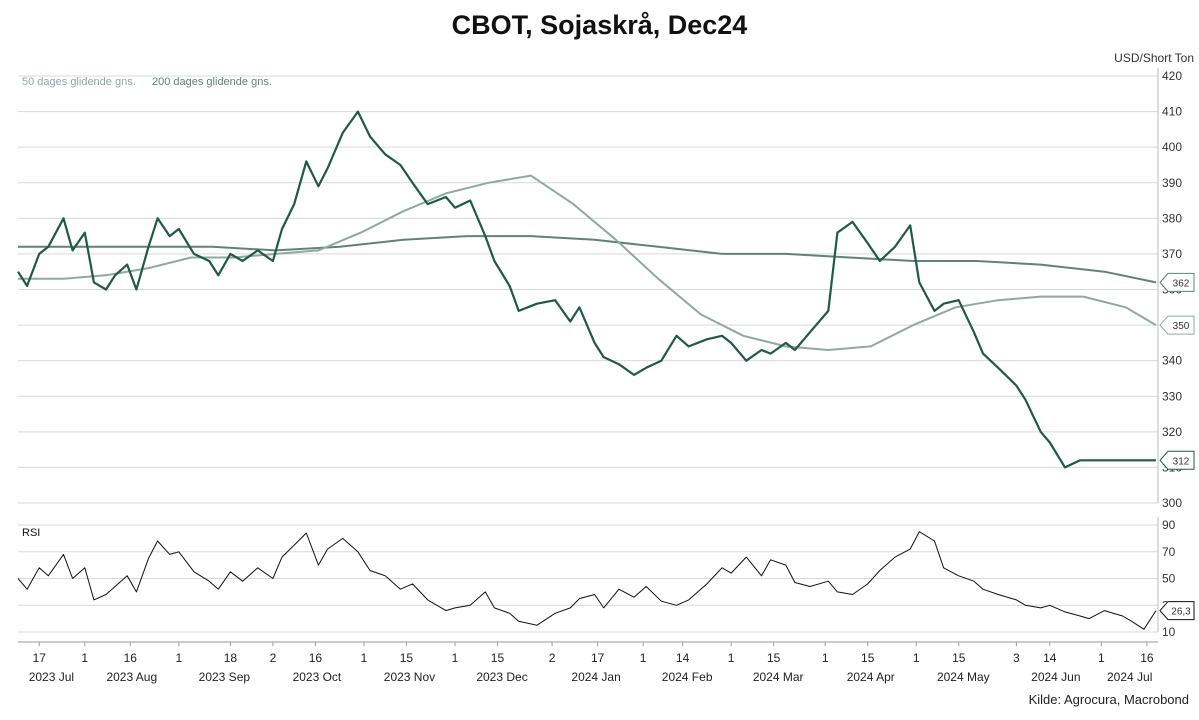 The width and height of the screenshot is (1199, 720). I want to click on last-value-rsi-box, so click(1177, 611).